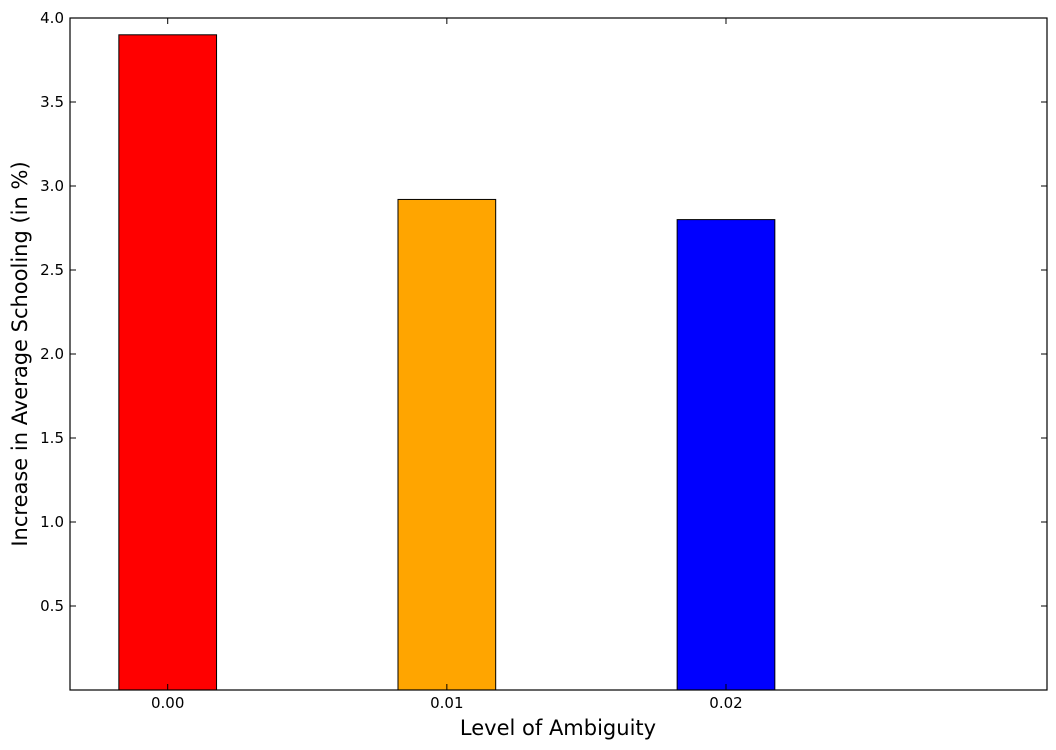 This screenshot has height=750, width=1056. What do you see at coordinates (446, 703) in the screenshot?
I see `x-tick-label: 0.01` at bounding box center [446, 703].